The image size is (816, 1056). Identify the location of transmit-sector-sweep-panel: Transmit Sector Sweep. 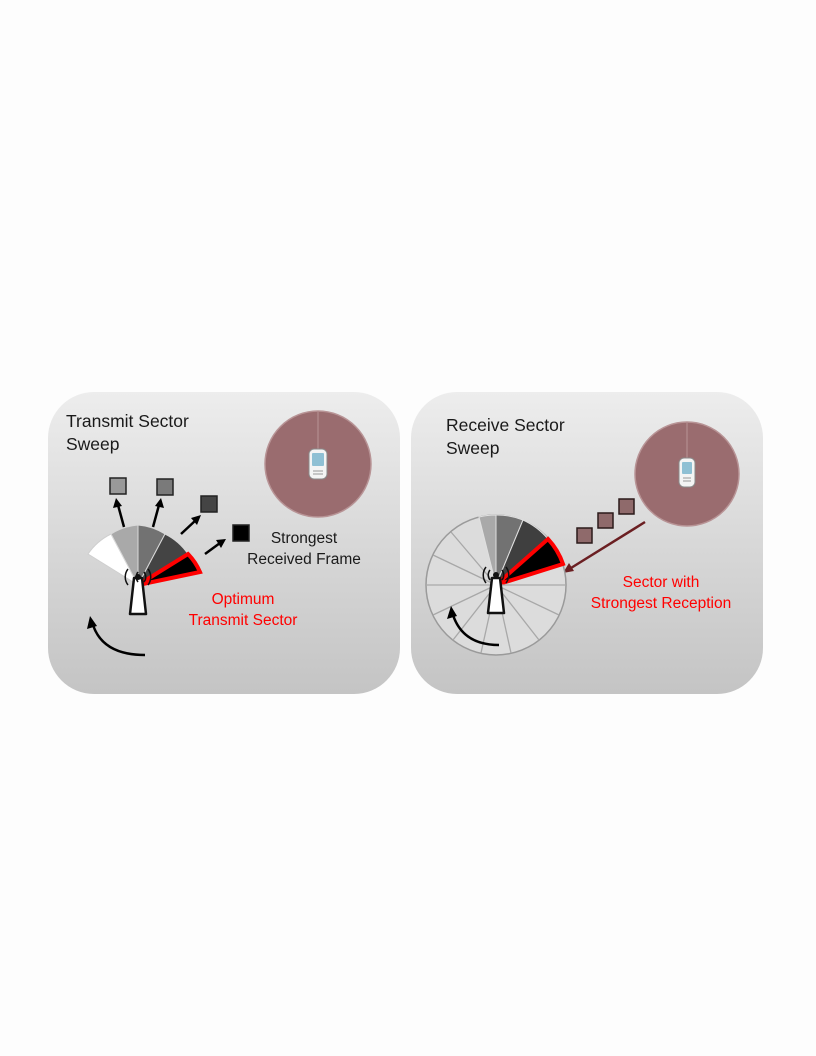
(224, 543).